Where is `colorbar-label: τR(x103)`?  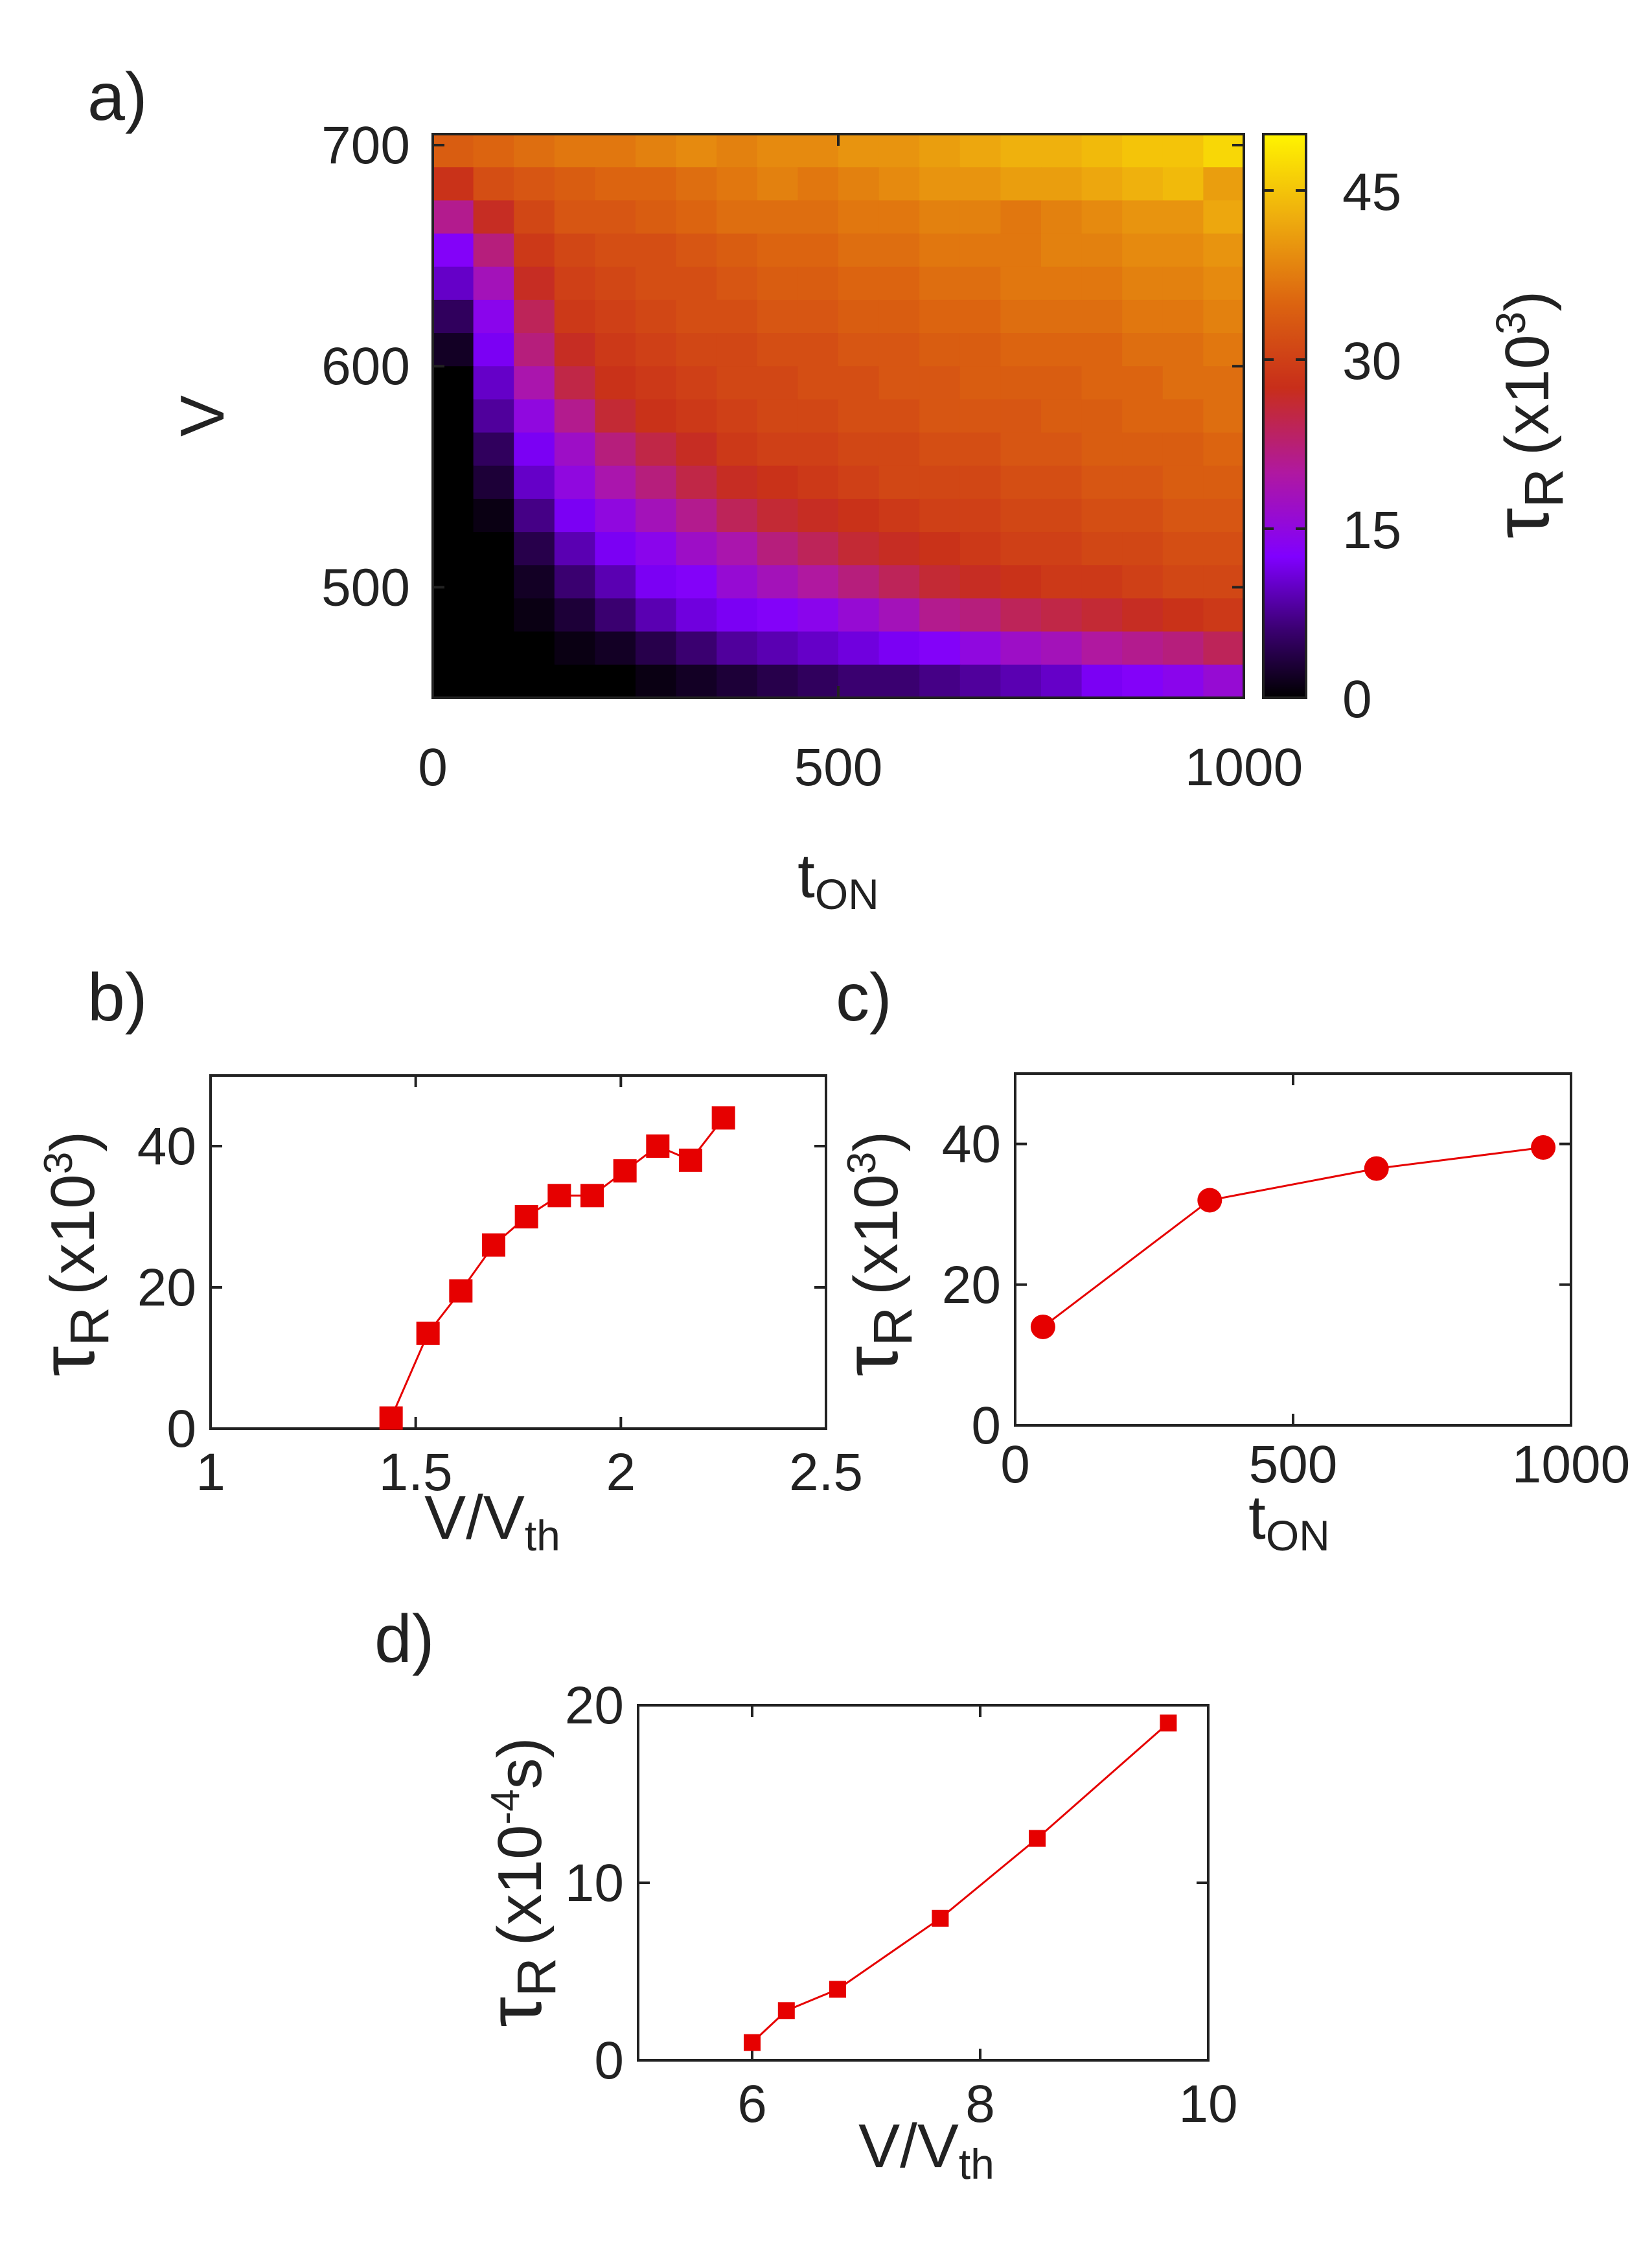 colorbar-label: τR(x103) is located at coordinates (1526, 414).